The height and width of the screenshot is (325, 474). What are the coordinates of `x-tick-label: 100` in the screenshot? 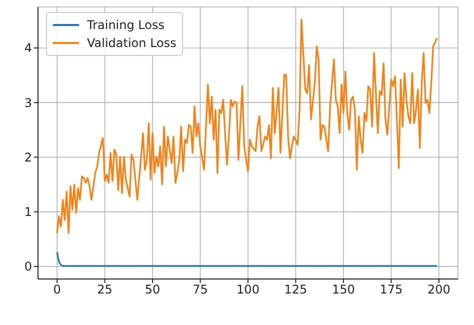 It's located at (248, 289).